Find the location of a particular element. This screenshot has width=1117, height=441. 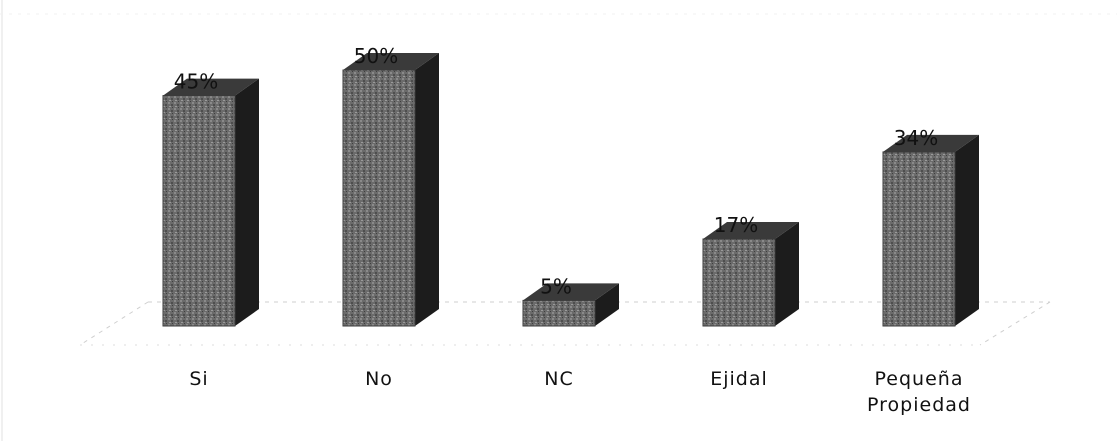

category-label-3: NC is located at coordinates (559, 379).